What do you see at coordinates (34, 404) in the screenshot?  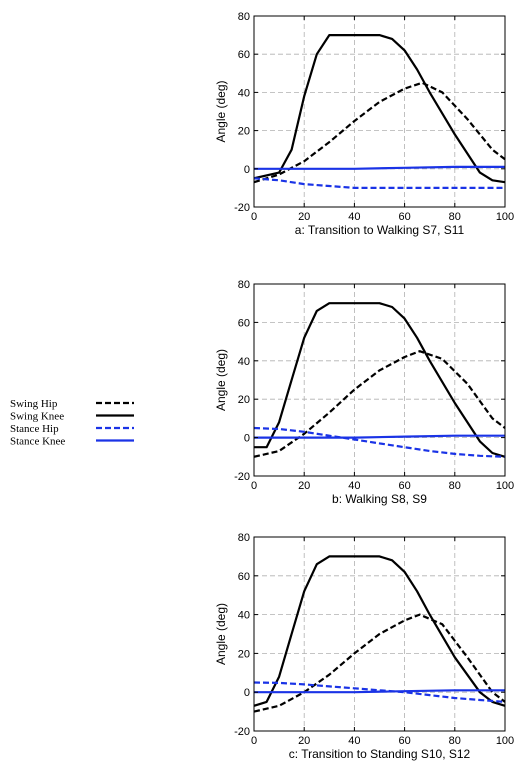 I see `legend-label-swing-hip: Swing Hip` at bounding box center [34, 404].